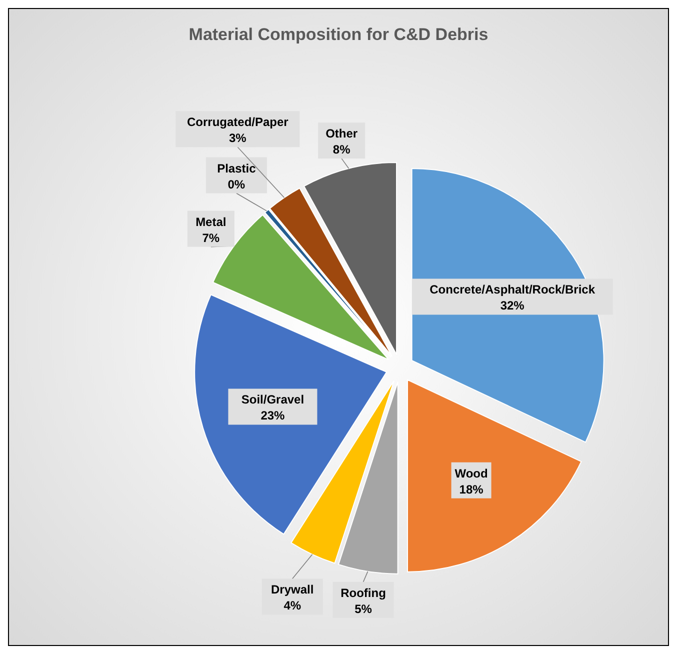 This screenshot has width=677, height=654. Describe the element at coordinates (342, 133) in the screenshot. I see `slice-label: Other` at that location.